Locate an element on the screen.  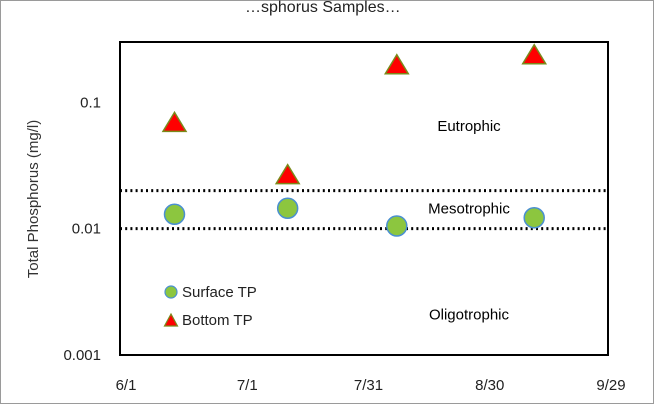
x-tick-label: 7/31 is located at coordinates (368, 385).